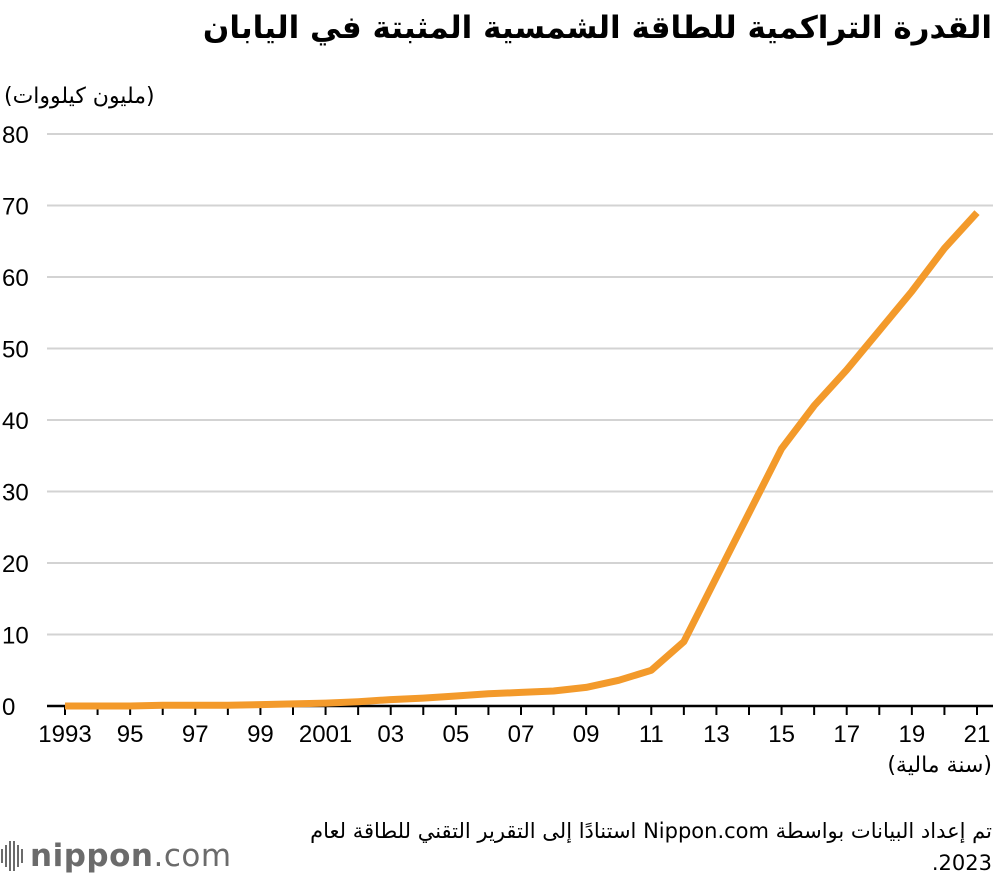  I want to click on x-tick-label-1993: 1993, so click(64, 734).